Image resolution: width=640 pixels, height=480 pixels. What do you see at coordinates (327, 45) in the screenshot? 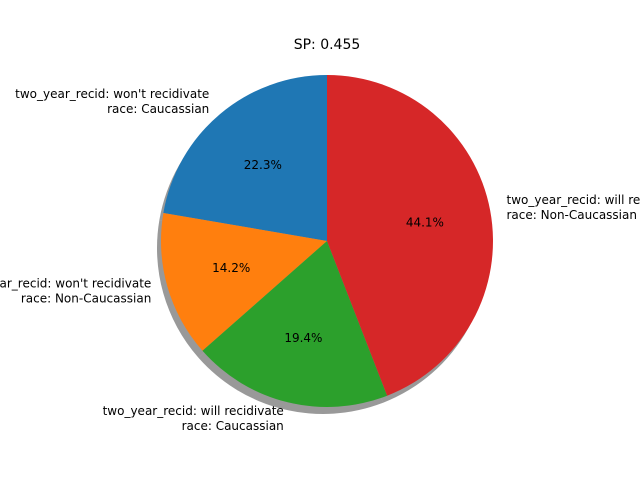
I see `chart-title: SP: 0.455` at bounding box center [327, 45].